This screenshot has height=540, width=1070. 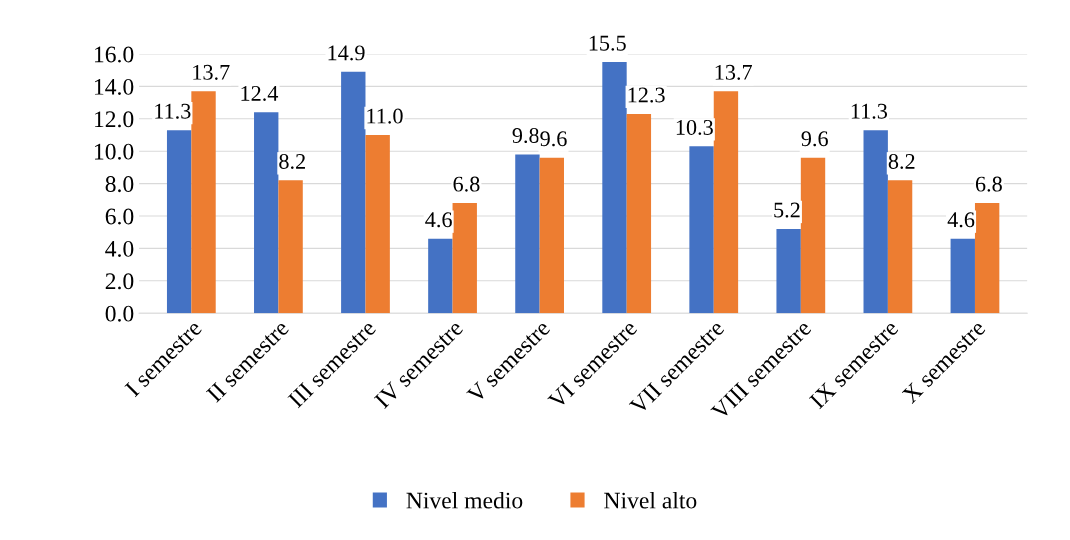 I want to click on data-label: 12.4, so click(x=260, y=93).